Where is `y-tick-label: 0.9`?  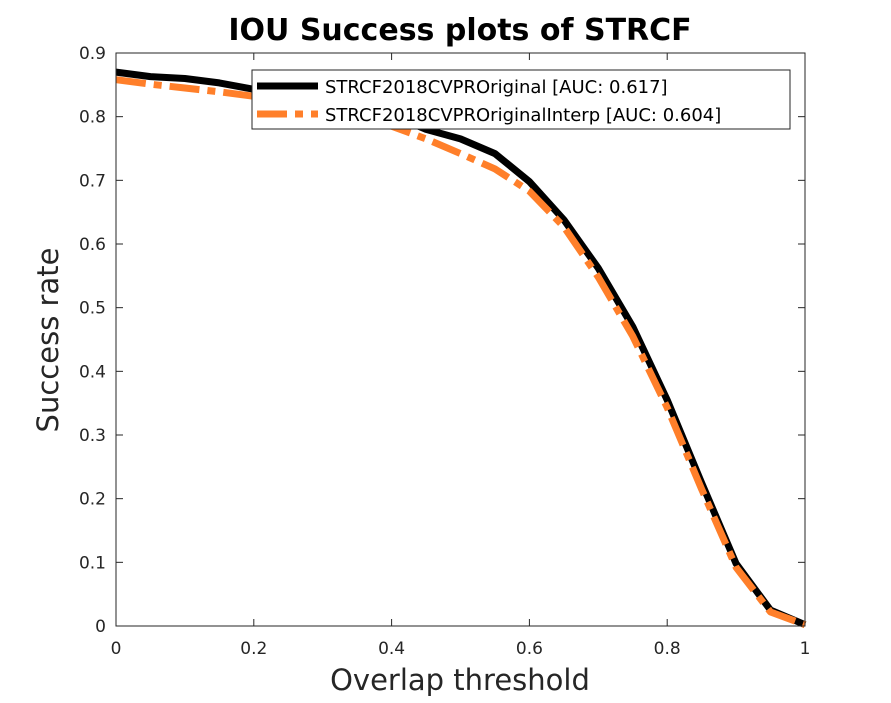 y-tick-label: 0.9 is located at coordinates (92, 54).